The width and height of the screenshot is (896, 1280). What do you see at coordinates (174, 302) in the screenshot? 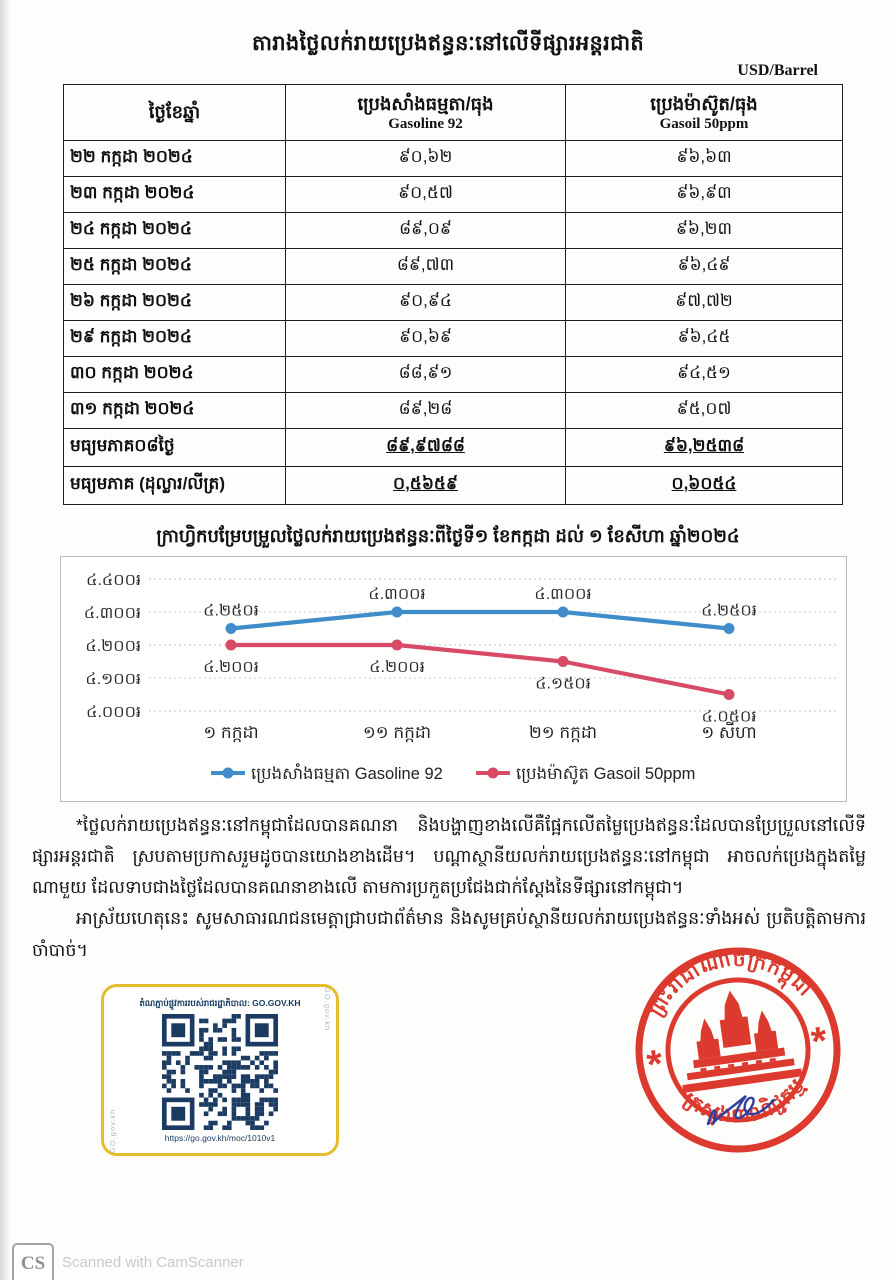
I see `row-date: ២៦ កក្កដា ២០២៤` at bounding box center [174, 302].